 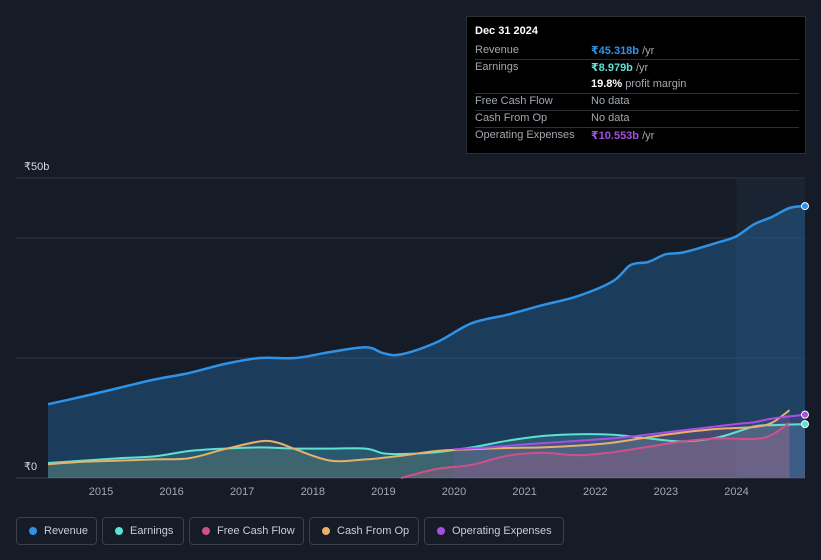 I want to click on tooltip-label: Free Cash Flow, so click(x=514, y=101).